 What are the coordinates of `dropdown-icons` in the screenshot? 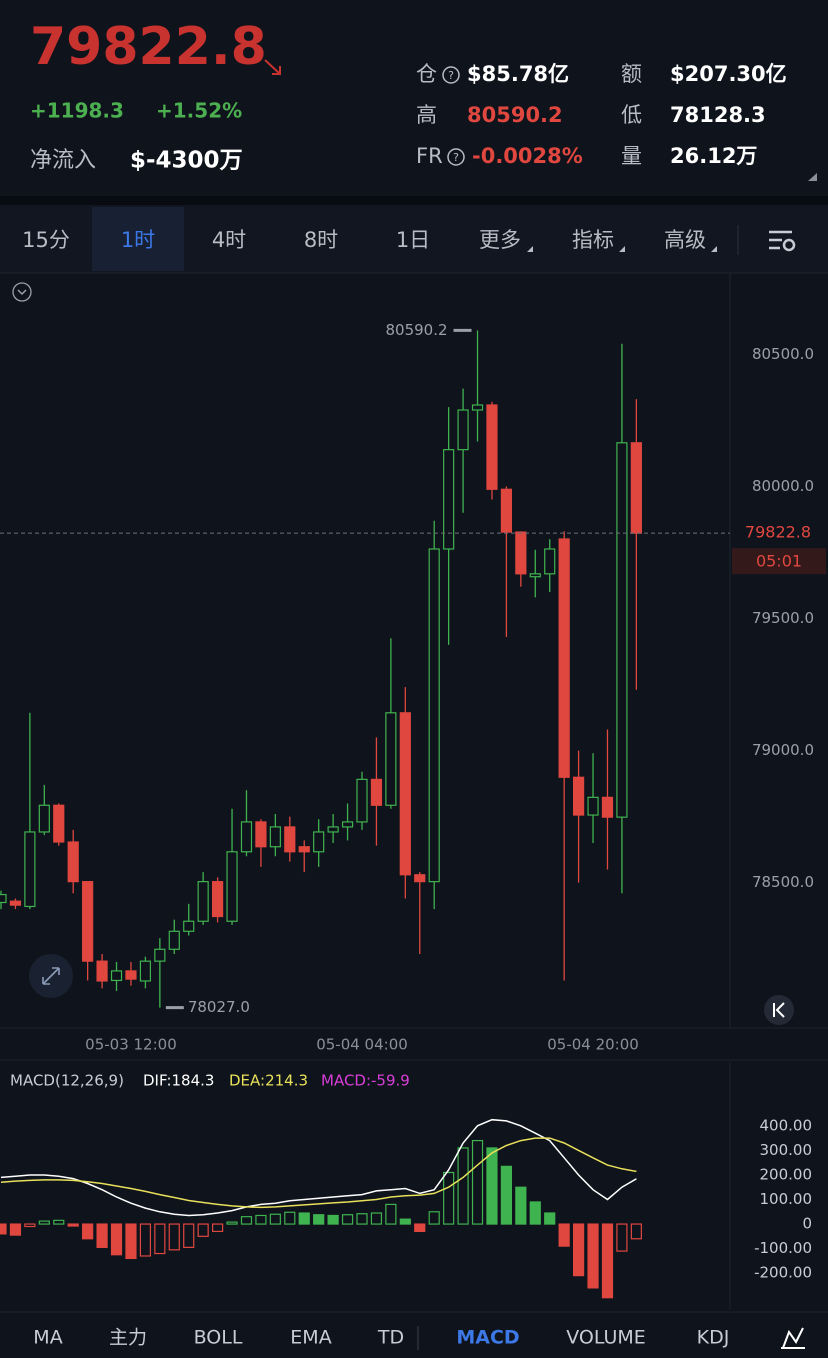 It's located at (622, 249).